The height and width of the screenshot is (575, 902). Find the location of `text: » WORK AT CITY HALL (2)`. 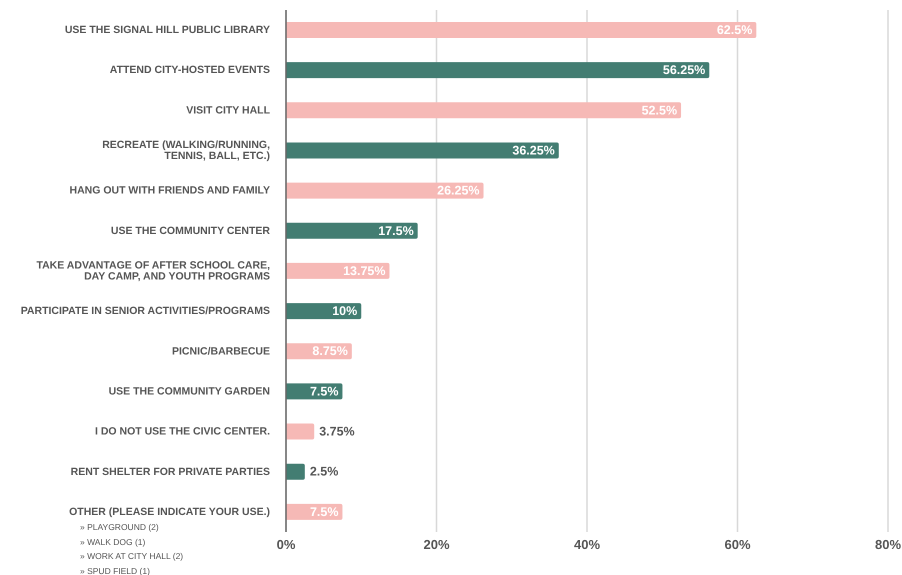

text: » WORK AT CITY HALL (2) is located at coordinates (132, 556).